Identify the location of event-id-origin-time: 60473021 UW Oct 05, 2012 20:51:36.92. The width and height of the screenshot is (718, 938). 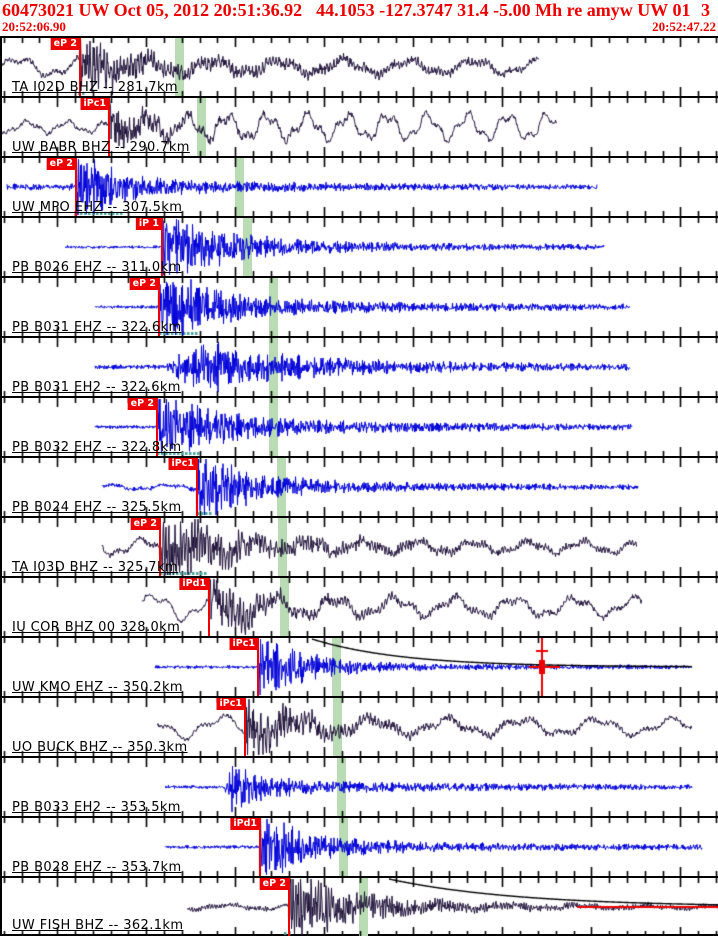
(152, 10).